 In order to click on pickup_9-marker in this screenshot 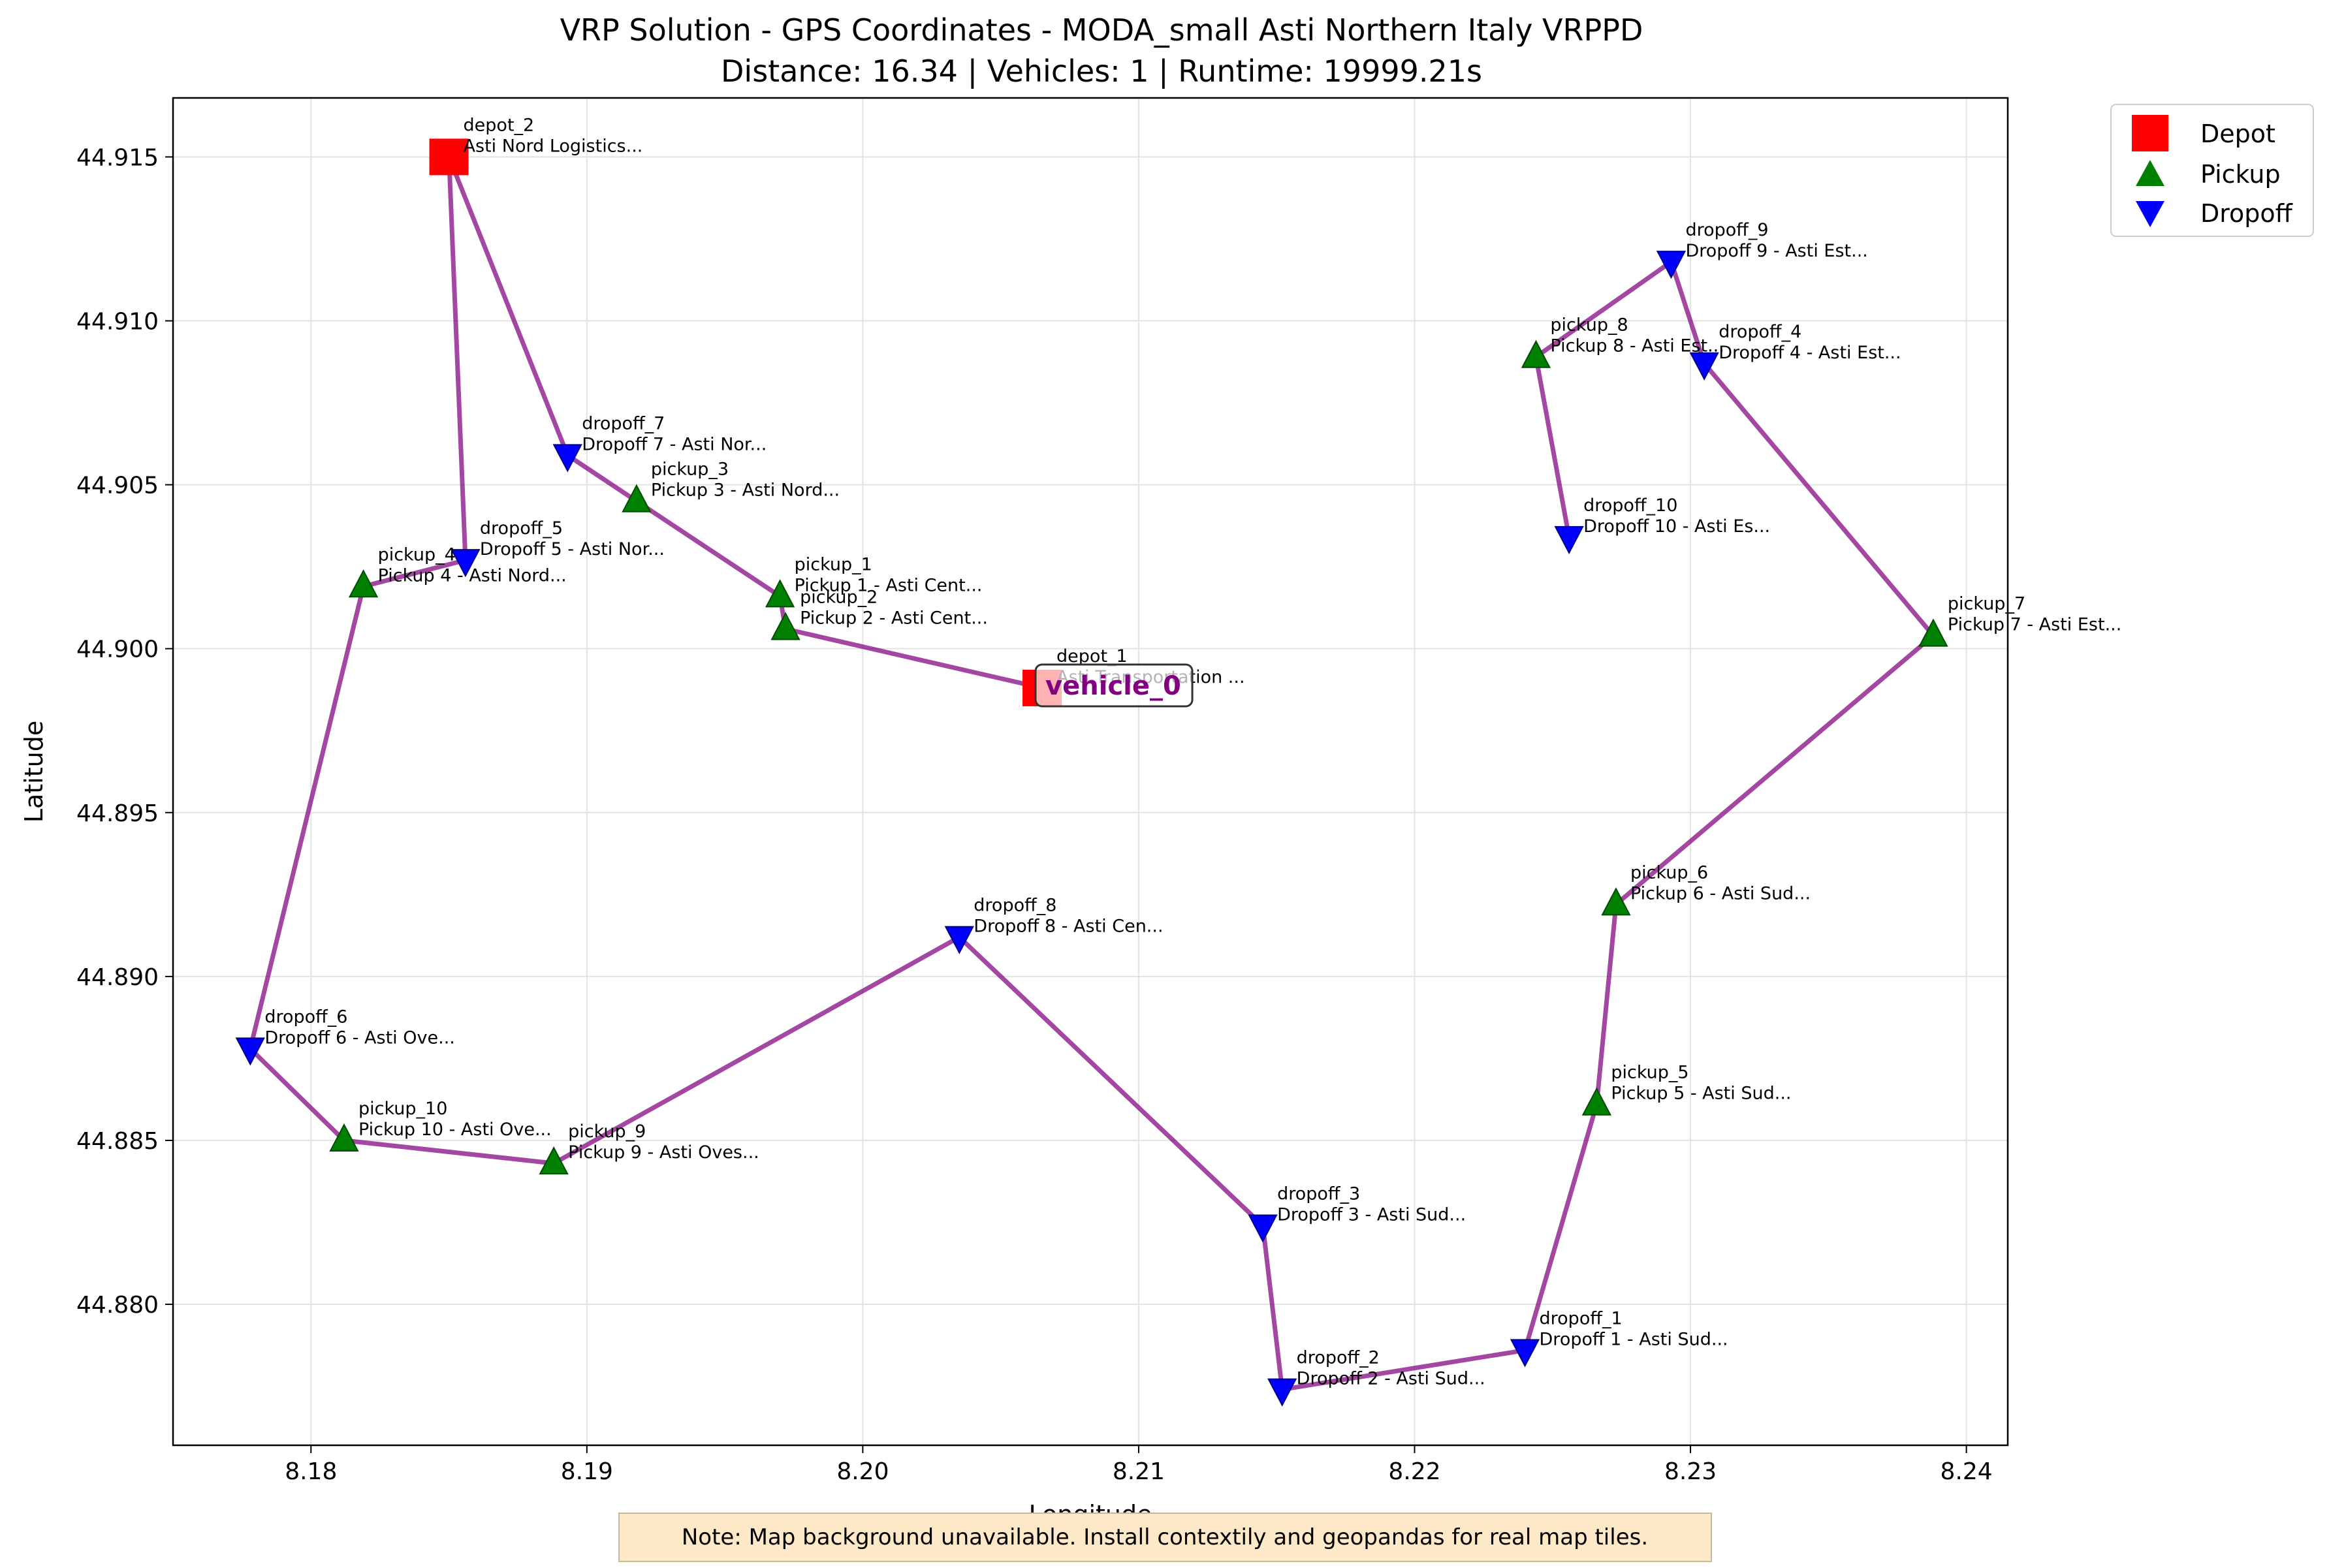, I will do `click(554, 1161)`.